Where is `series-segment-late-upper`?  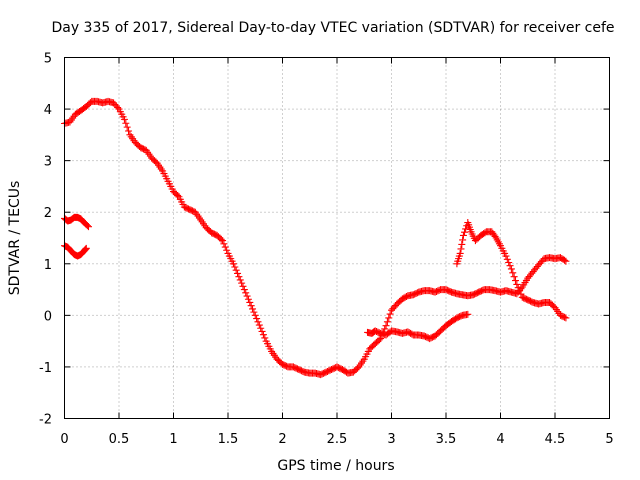
series-segment-late-upper is located at coordinates (511, 270).